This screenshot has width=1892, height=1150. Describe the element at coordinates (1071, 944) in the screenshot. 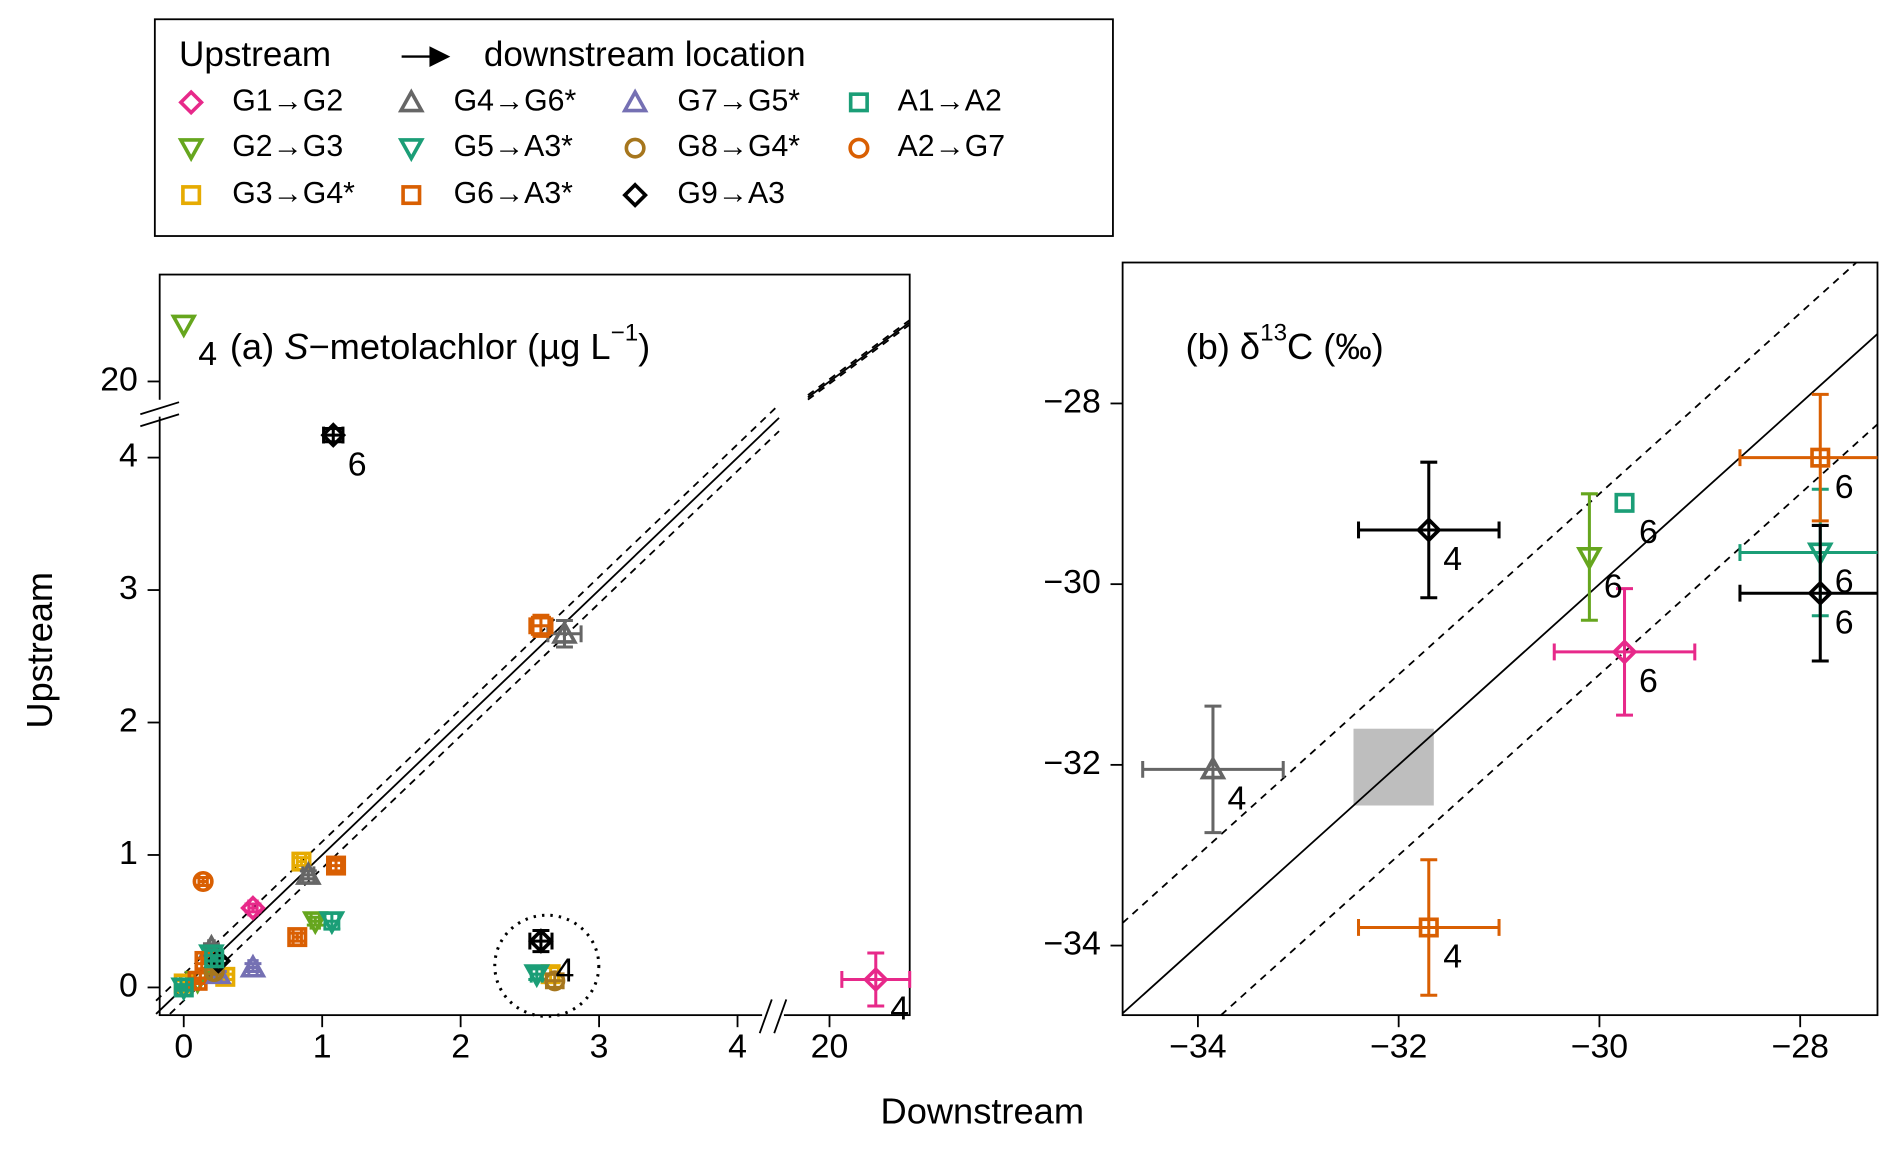

I see `y-tick-label: −34` at that location.